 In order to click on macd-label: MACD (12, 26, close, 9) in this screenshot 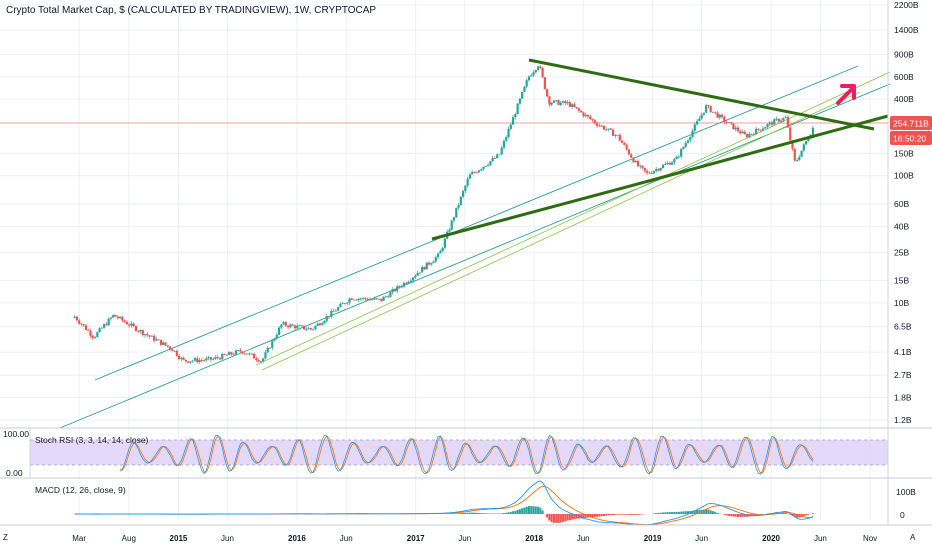, I will do `click(80, 490)`.